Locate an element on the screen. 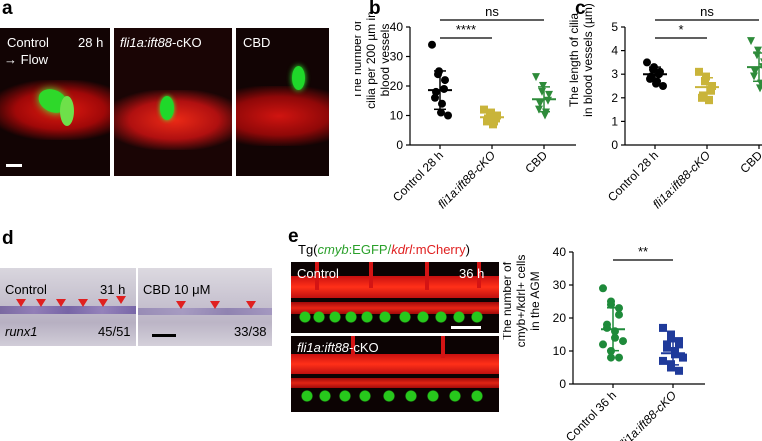 This screenshot has width=762, height=441. y-axis-label-line: in the AGM is located at coordinates (535, 300).